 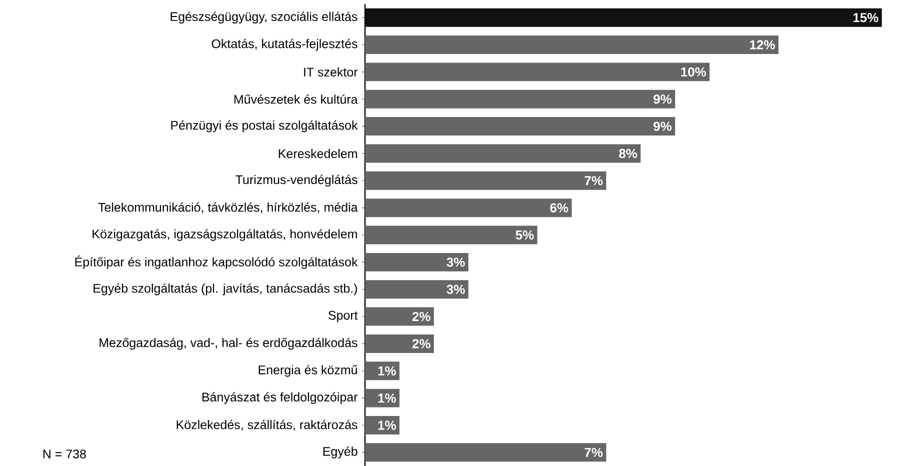 I want to click on y-tick-label: Egyéb szolgáltatás (pl. javítás, tanácsadás stb.), so click(x=225, y=289).